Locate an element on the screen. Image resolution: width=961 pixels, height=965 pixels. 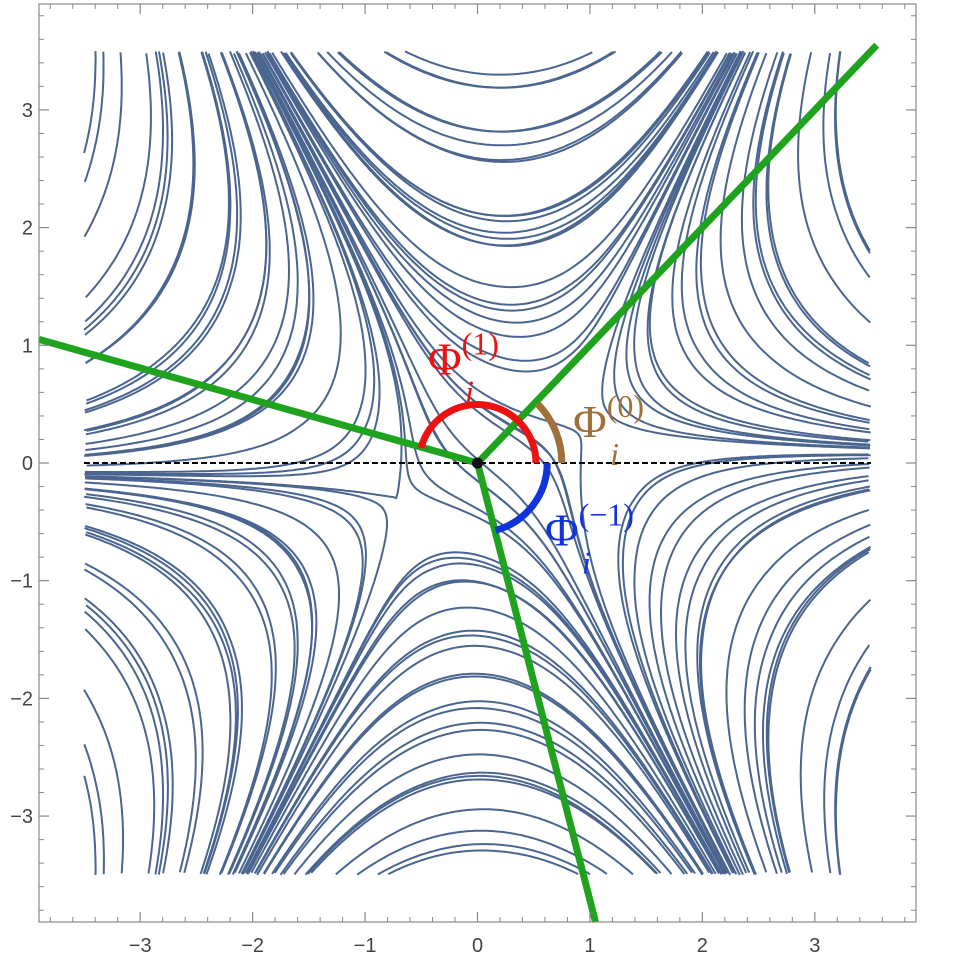
ray-left is located at coordinates (258, 401).